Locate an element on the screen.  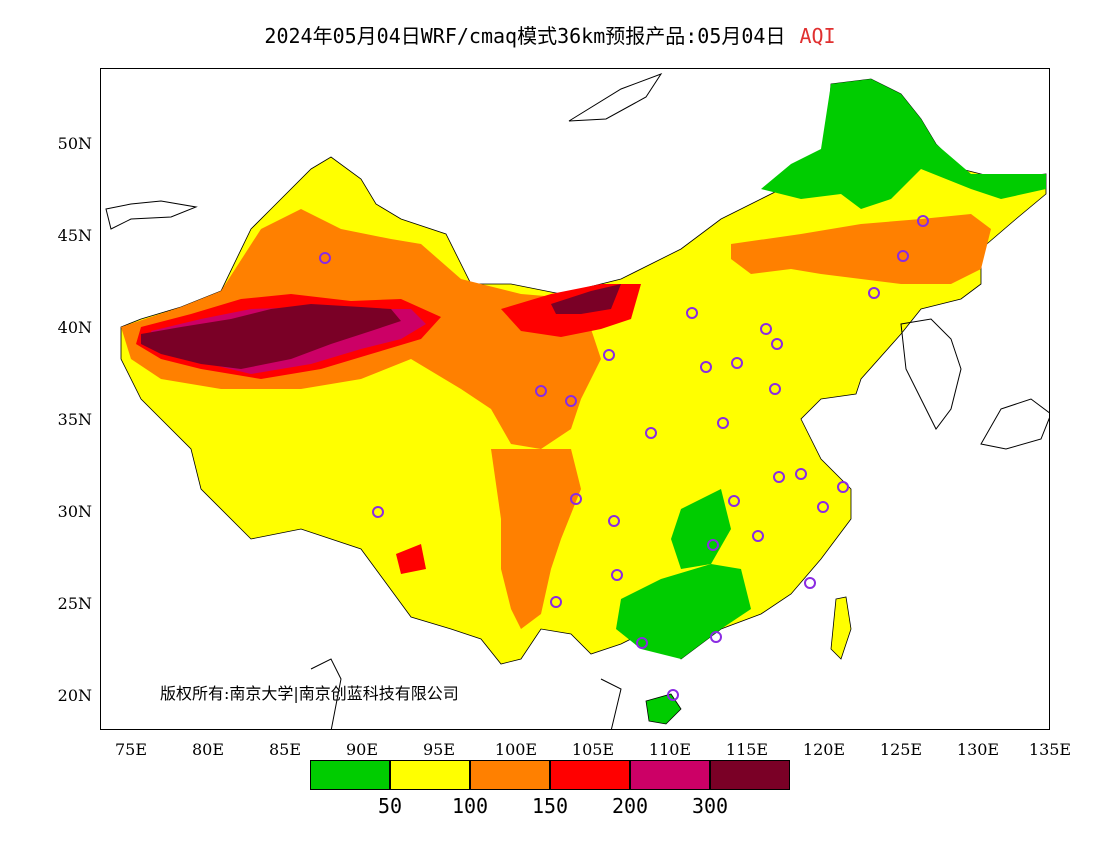
lon-tick-label: 110E is located at coordinates (670, 749).